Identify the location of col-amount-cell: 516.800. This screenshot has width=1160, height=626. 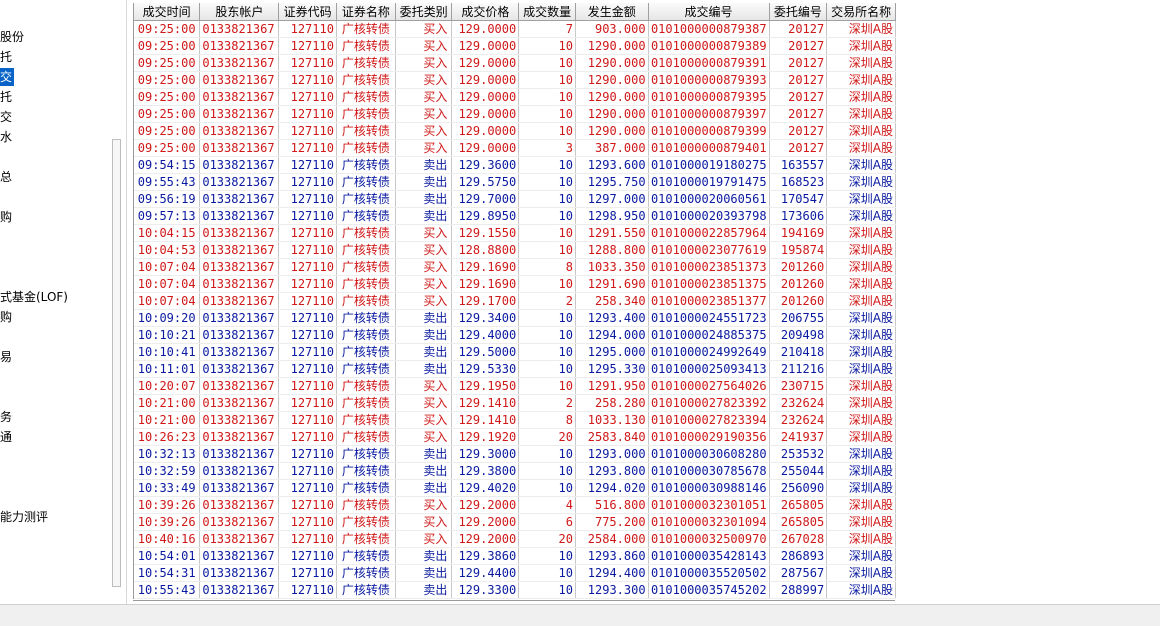
(612, 505).